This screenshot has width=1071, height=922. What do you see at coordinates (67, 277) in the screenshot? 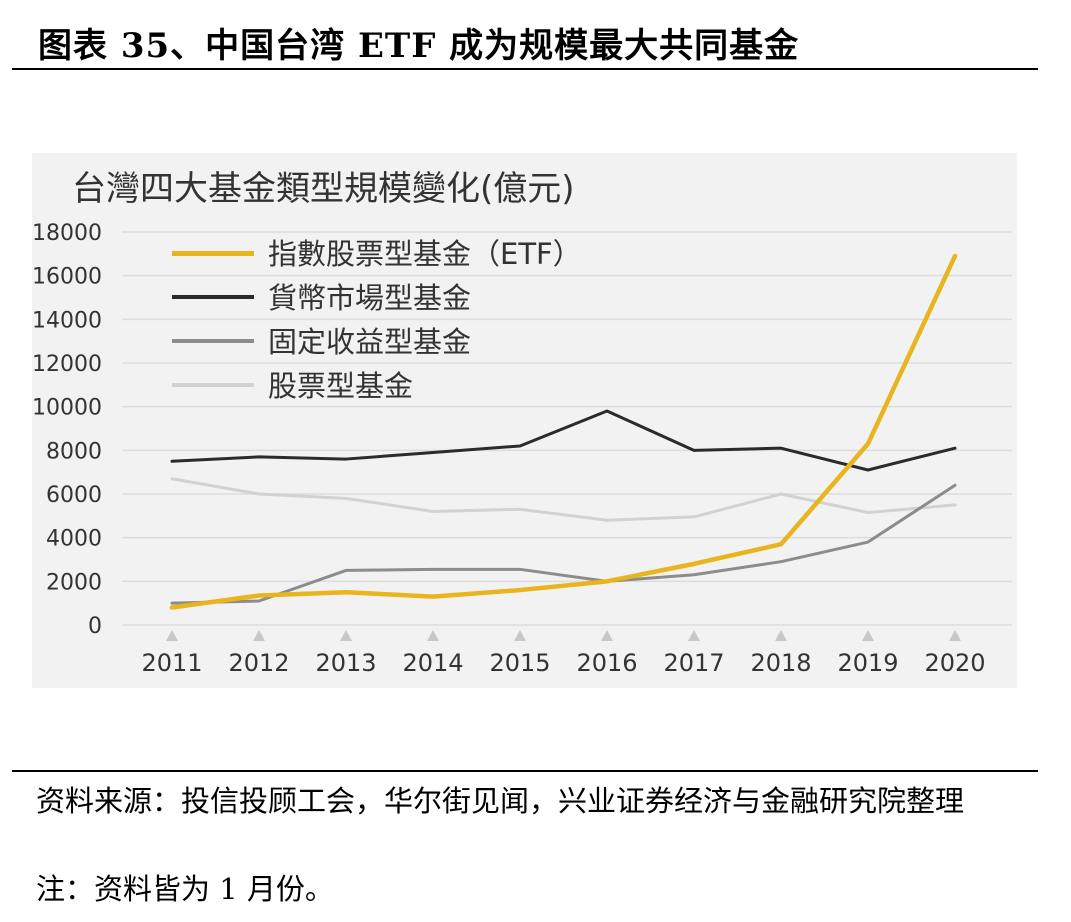
I see `y-tick-label: 16000` at bounding box center [67, 277].